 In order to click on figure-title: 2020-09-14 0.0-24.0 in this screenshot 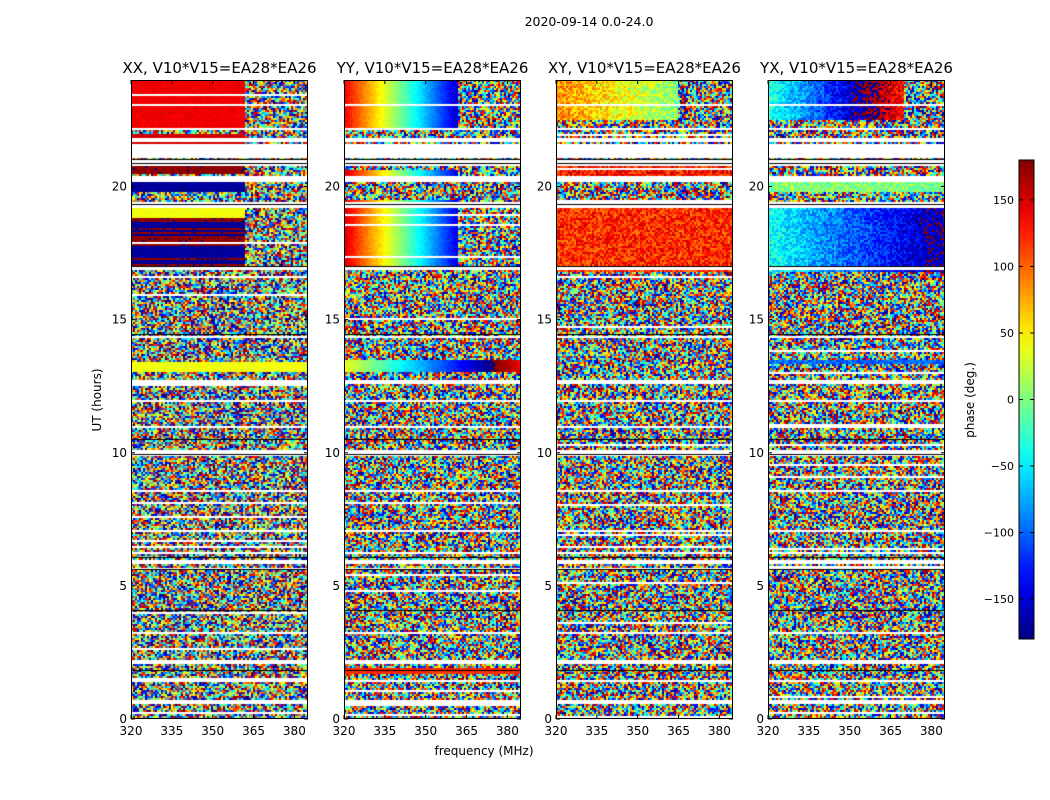, I will do `click(589, 21)`.